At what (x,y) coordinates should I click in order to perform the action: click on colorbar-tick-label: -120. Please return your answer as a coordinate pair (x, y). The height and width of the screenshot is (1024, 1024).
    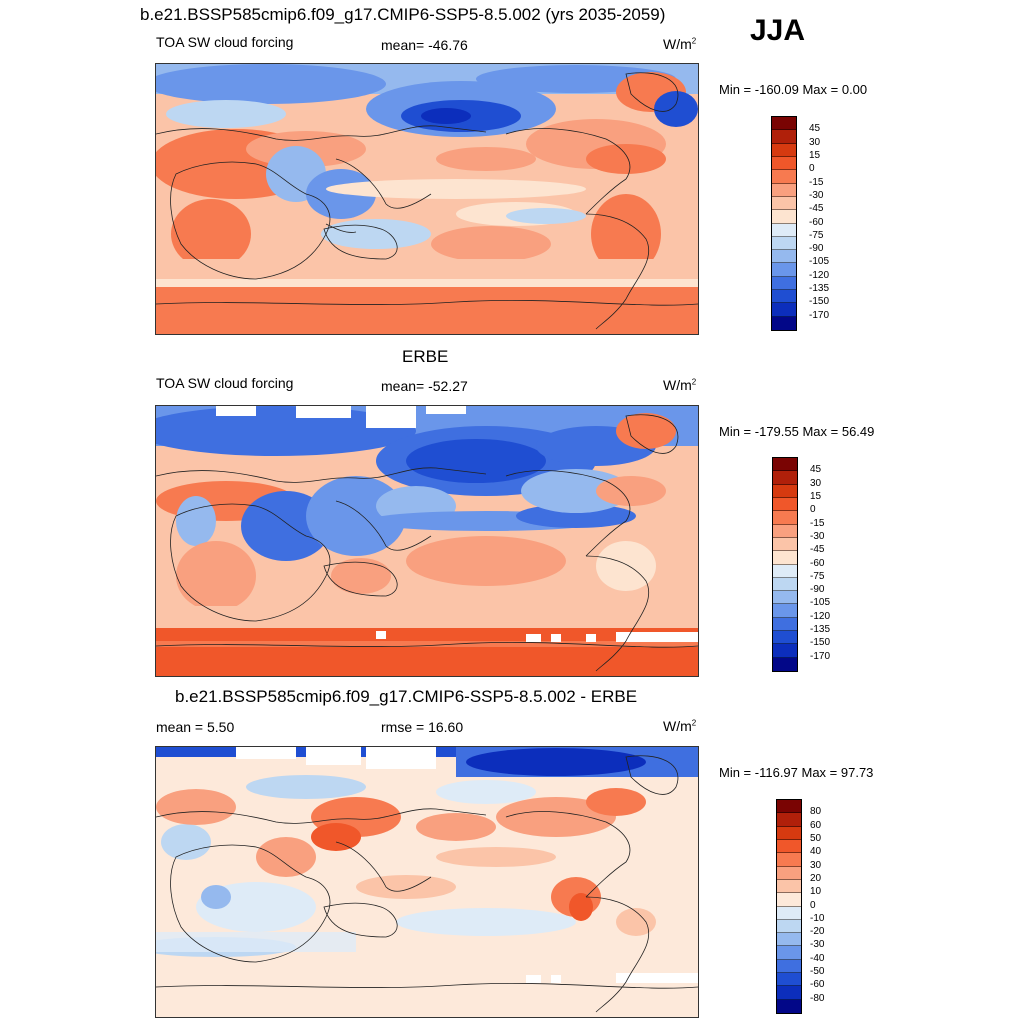
    Looking at the image, I should click on (820, 616).